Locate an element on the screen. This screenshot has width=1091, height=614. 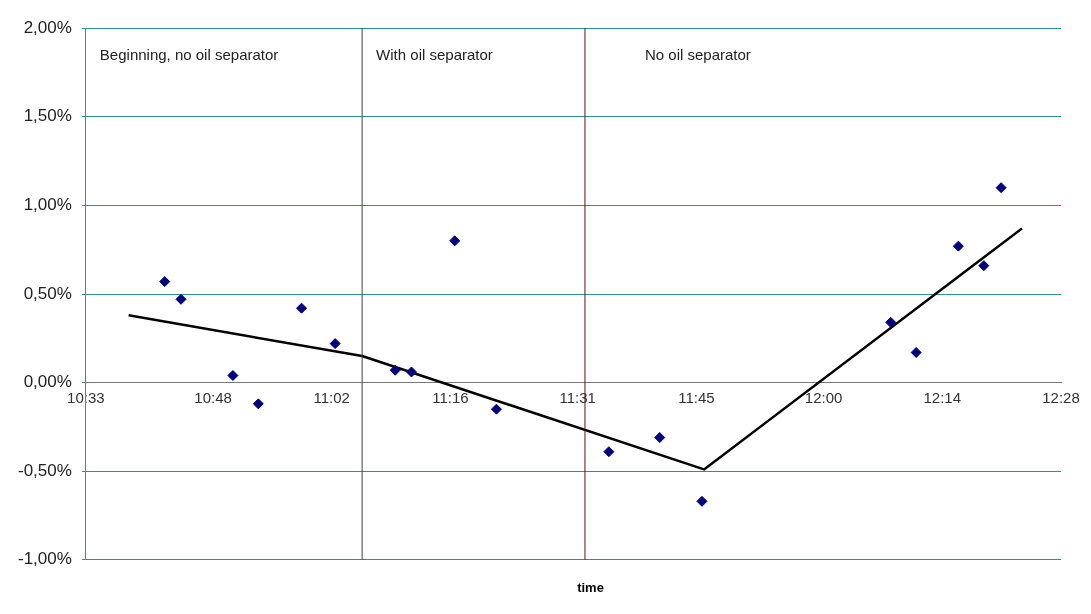
x-tick-label: 12:14 is located at coordinates (942, 397).